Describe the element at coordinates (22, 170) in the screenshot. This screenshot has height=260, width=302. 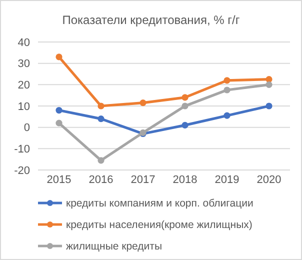
I see `y-tick-label: -20` at that location.